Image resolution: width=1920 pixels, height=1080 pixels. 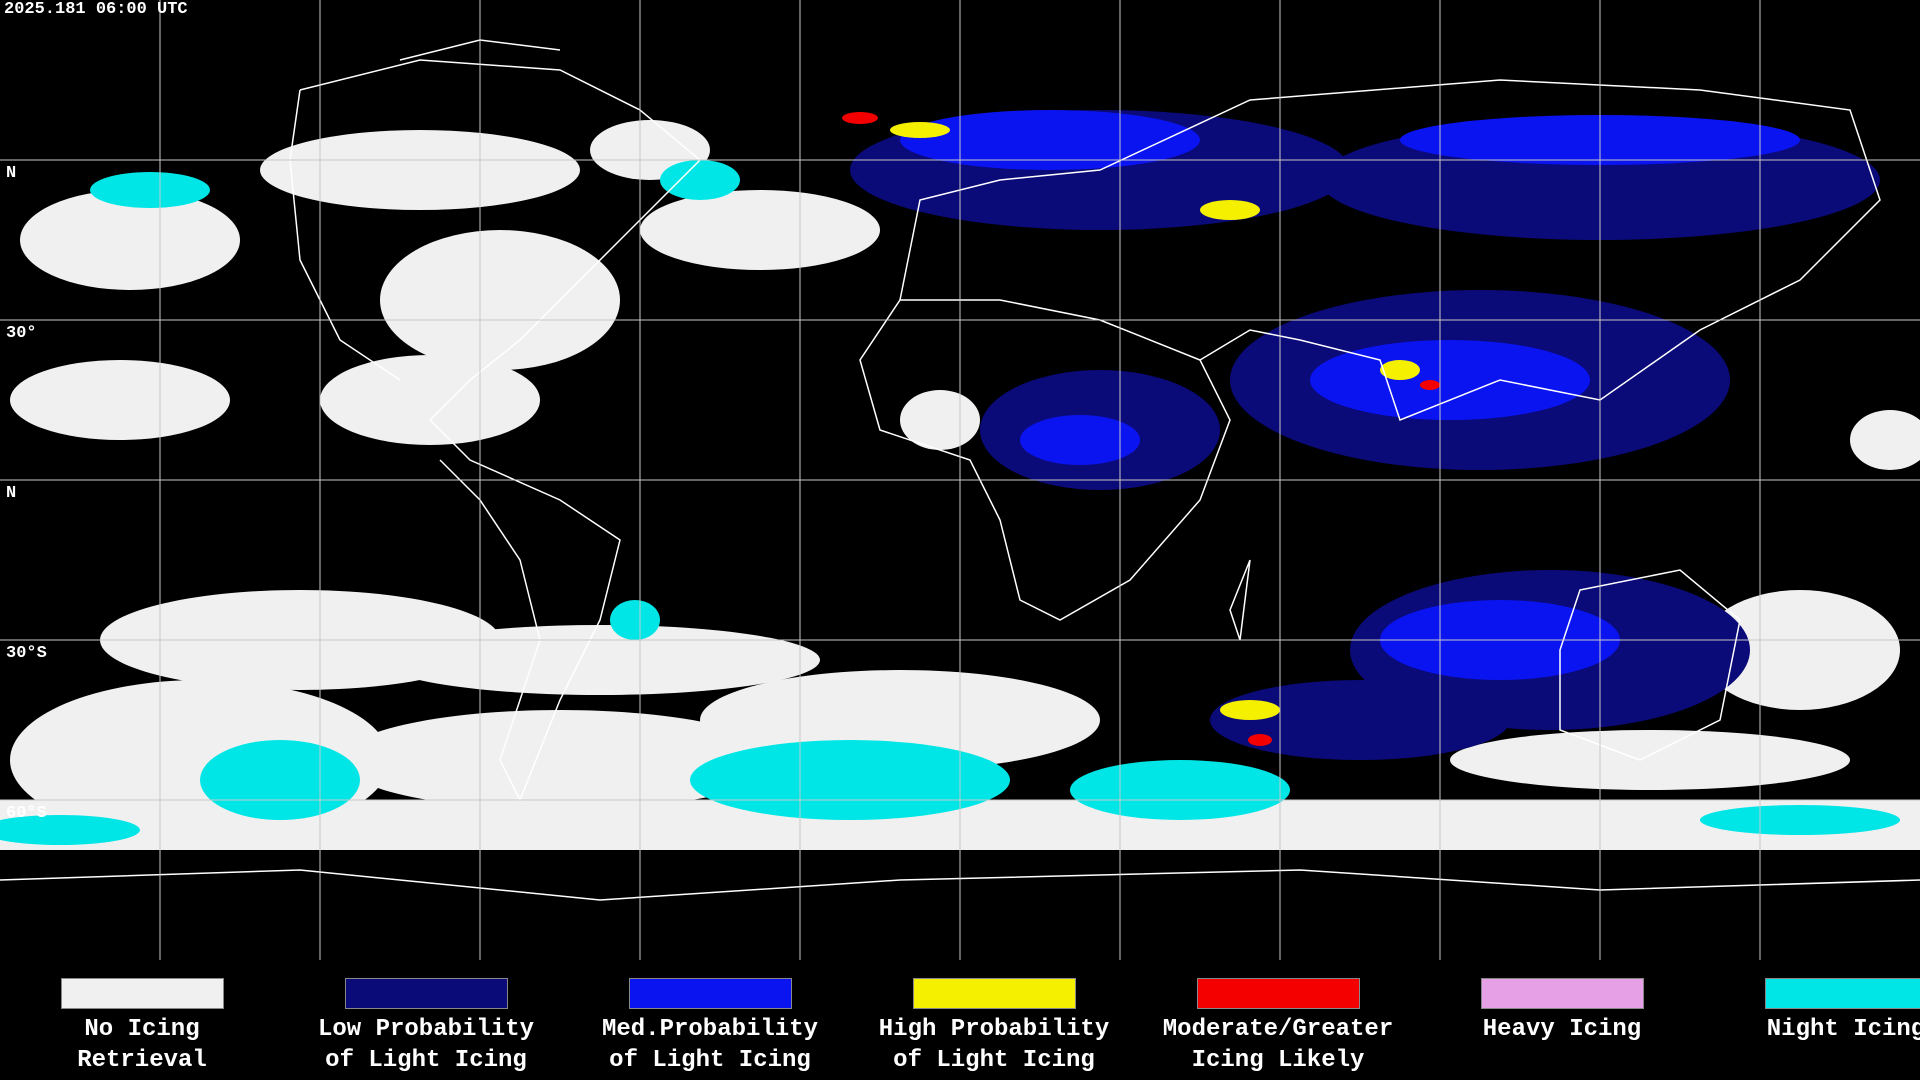 I want to click on legend-label: Night Icing, so click(x=1843, y=1029).